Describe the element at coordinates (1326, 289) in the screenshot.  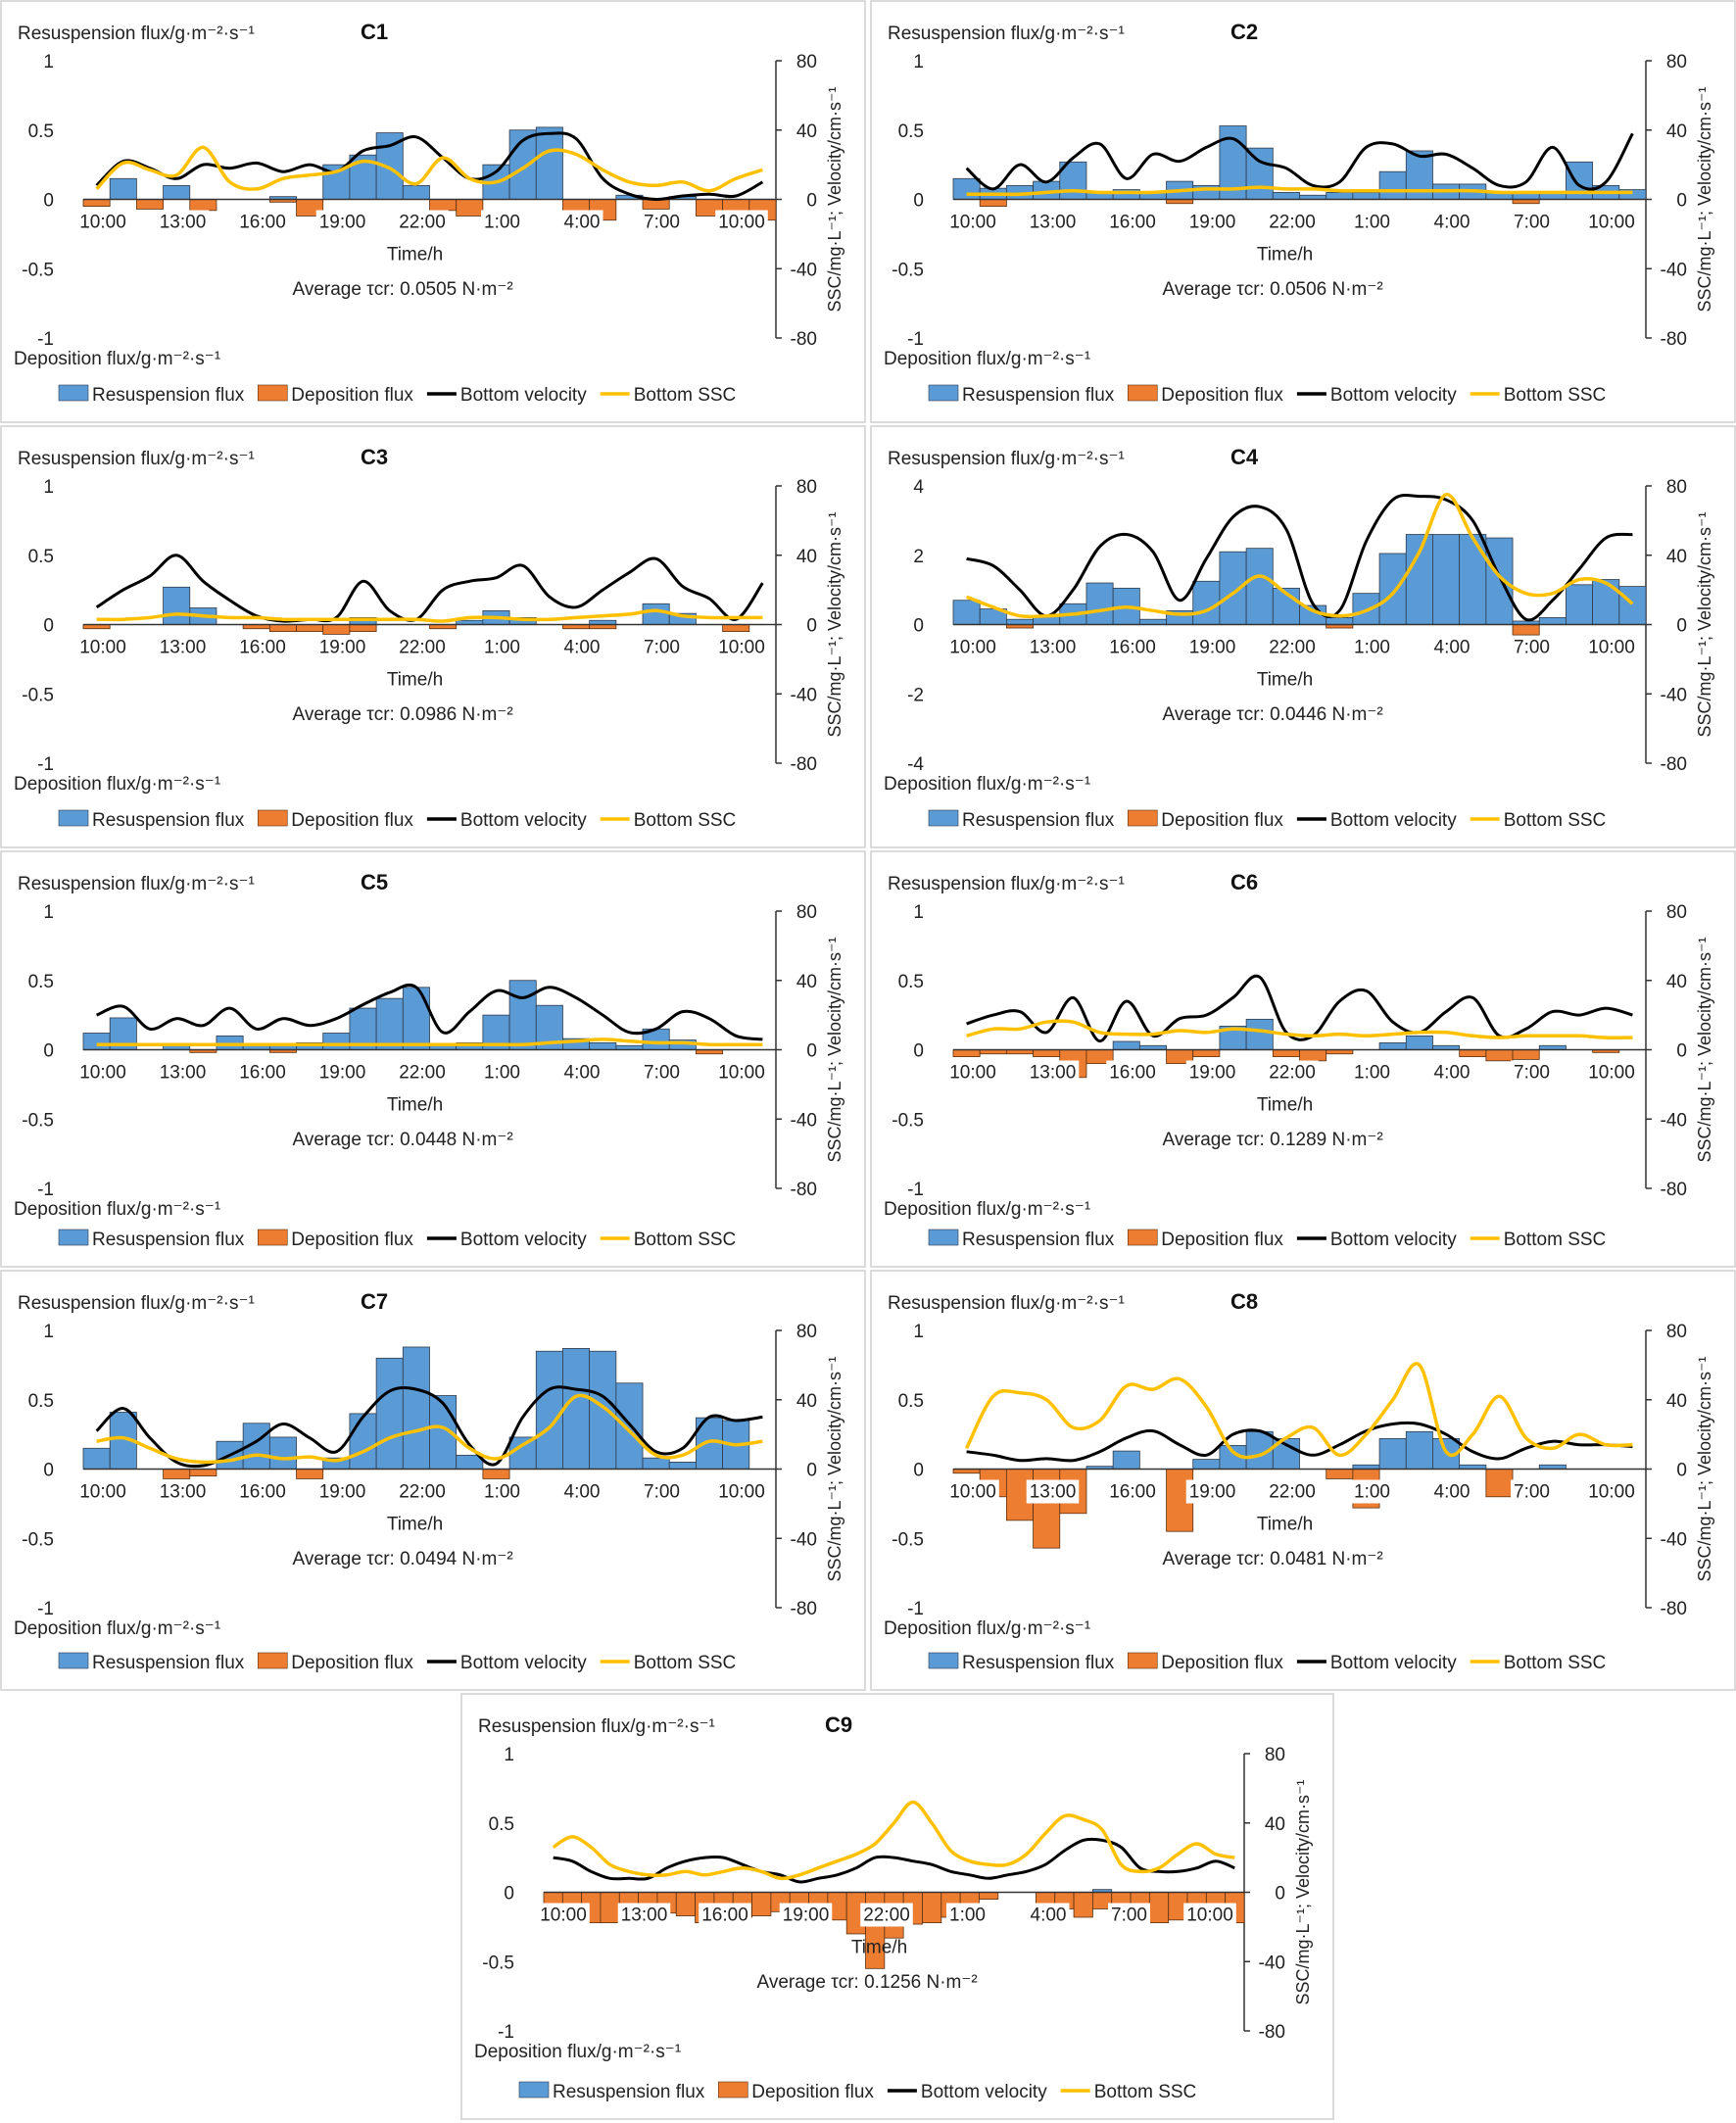
I see `average-tau-value: 0.0506 N·m⁻²` at that location.